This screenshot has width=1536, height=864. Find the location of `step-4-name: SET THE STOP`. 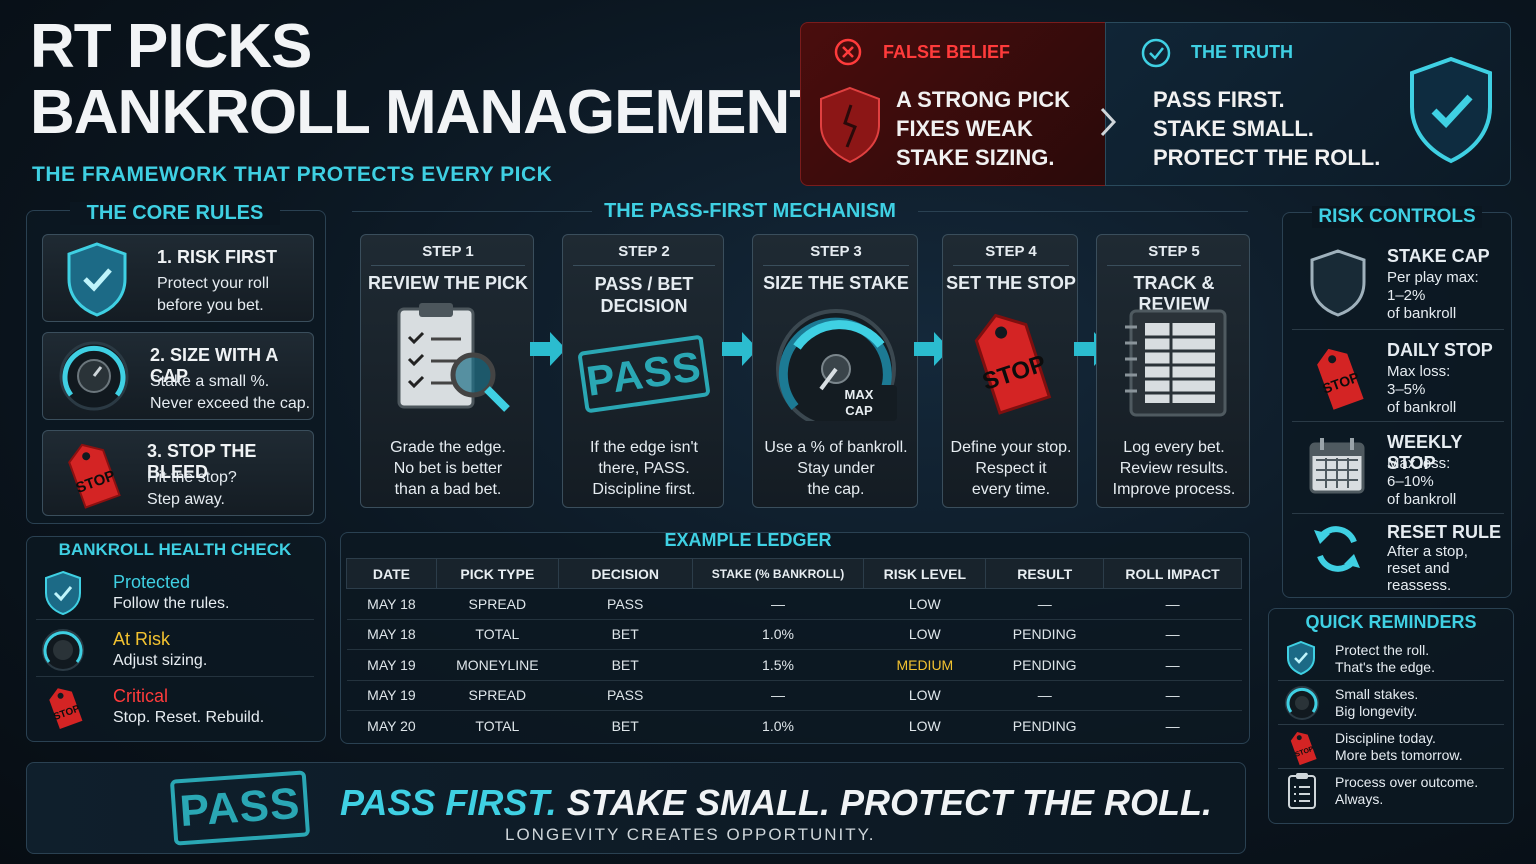

step-4-name: SET THE STOP is located at coordinates (1011, 283).